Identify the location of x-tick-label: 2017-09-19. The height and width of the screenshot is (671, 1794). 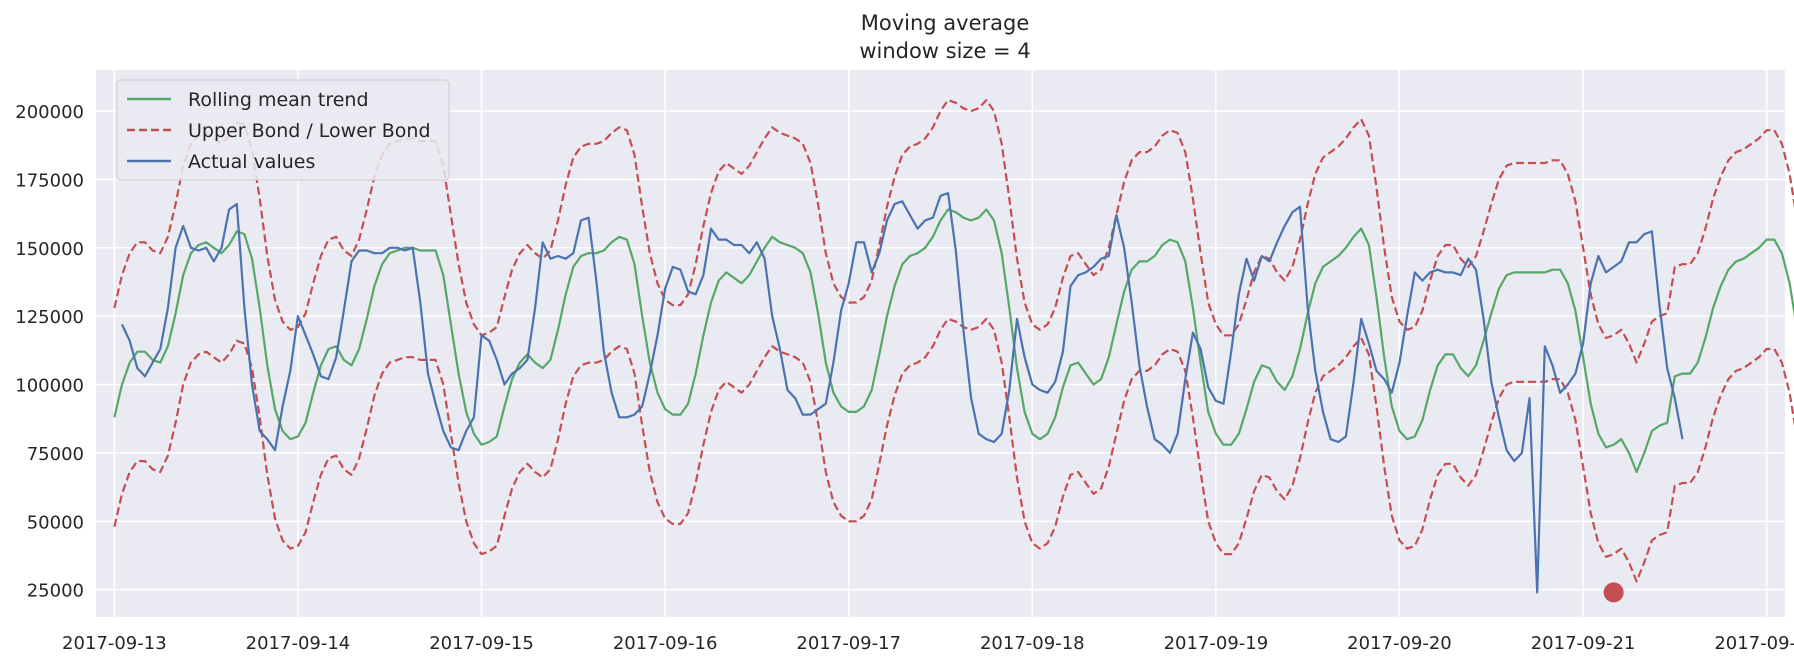
(1216, 643).